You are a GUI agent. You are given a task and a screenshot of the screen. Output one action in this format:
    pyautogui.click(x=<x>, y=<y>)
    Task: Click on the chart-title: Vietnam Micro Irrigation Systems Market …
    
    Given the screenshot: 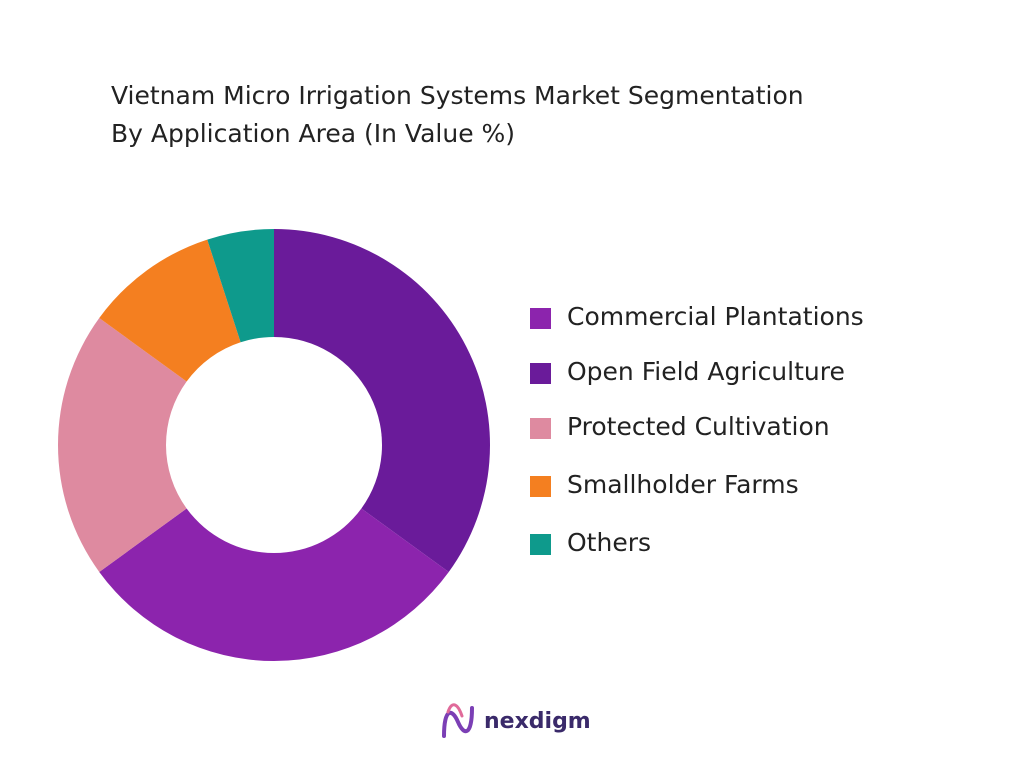 What is the action you would take?
    pyautogui.click(x=457, y=95)
    